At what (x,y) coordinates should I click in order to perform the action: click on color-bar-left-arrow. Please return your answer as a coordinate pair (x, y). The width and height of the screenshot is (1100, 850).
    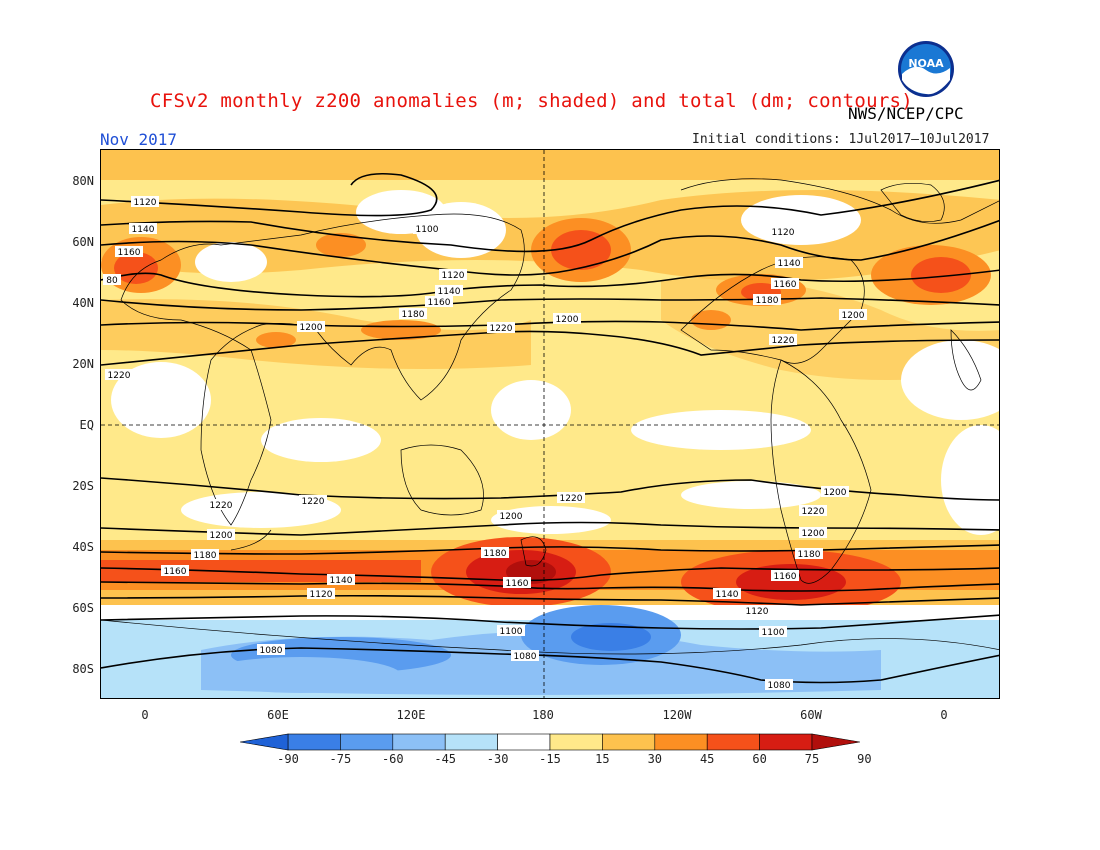
    Looking at the image, I should click on (264, 742).